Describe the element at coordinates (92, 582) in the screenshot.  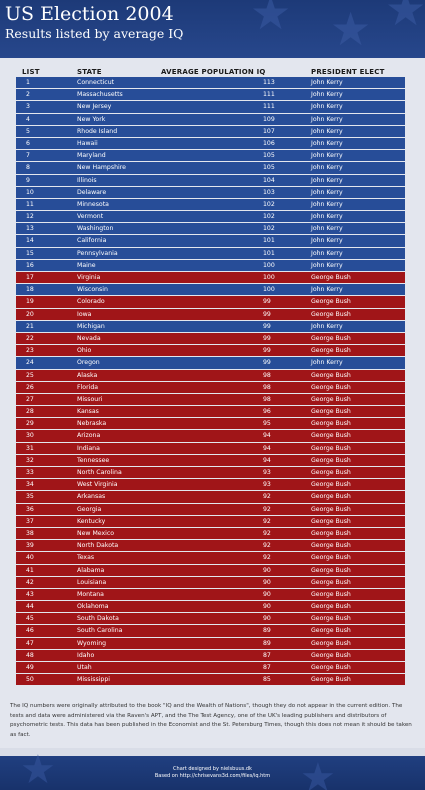
I see `state-cell: Louisiana` at that location.